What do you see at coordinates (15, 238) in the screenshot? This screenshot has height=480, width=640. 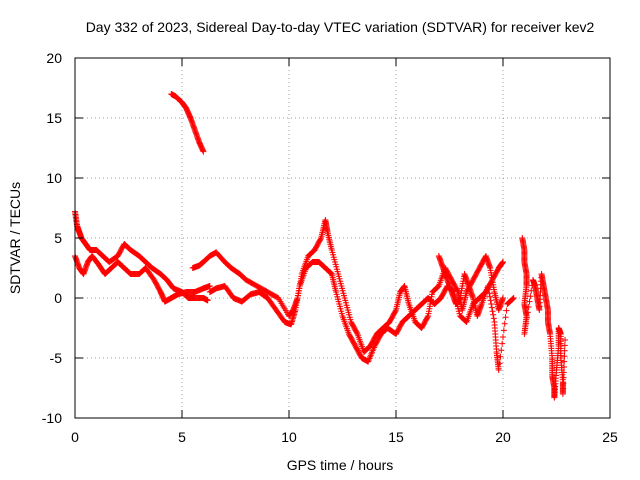 I see `y-axis-label: SDTVAR / TECUs` at bounding box center [15, 238].